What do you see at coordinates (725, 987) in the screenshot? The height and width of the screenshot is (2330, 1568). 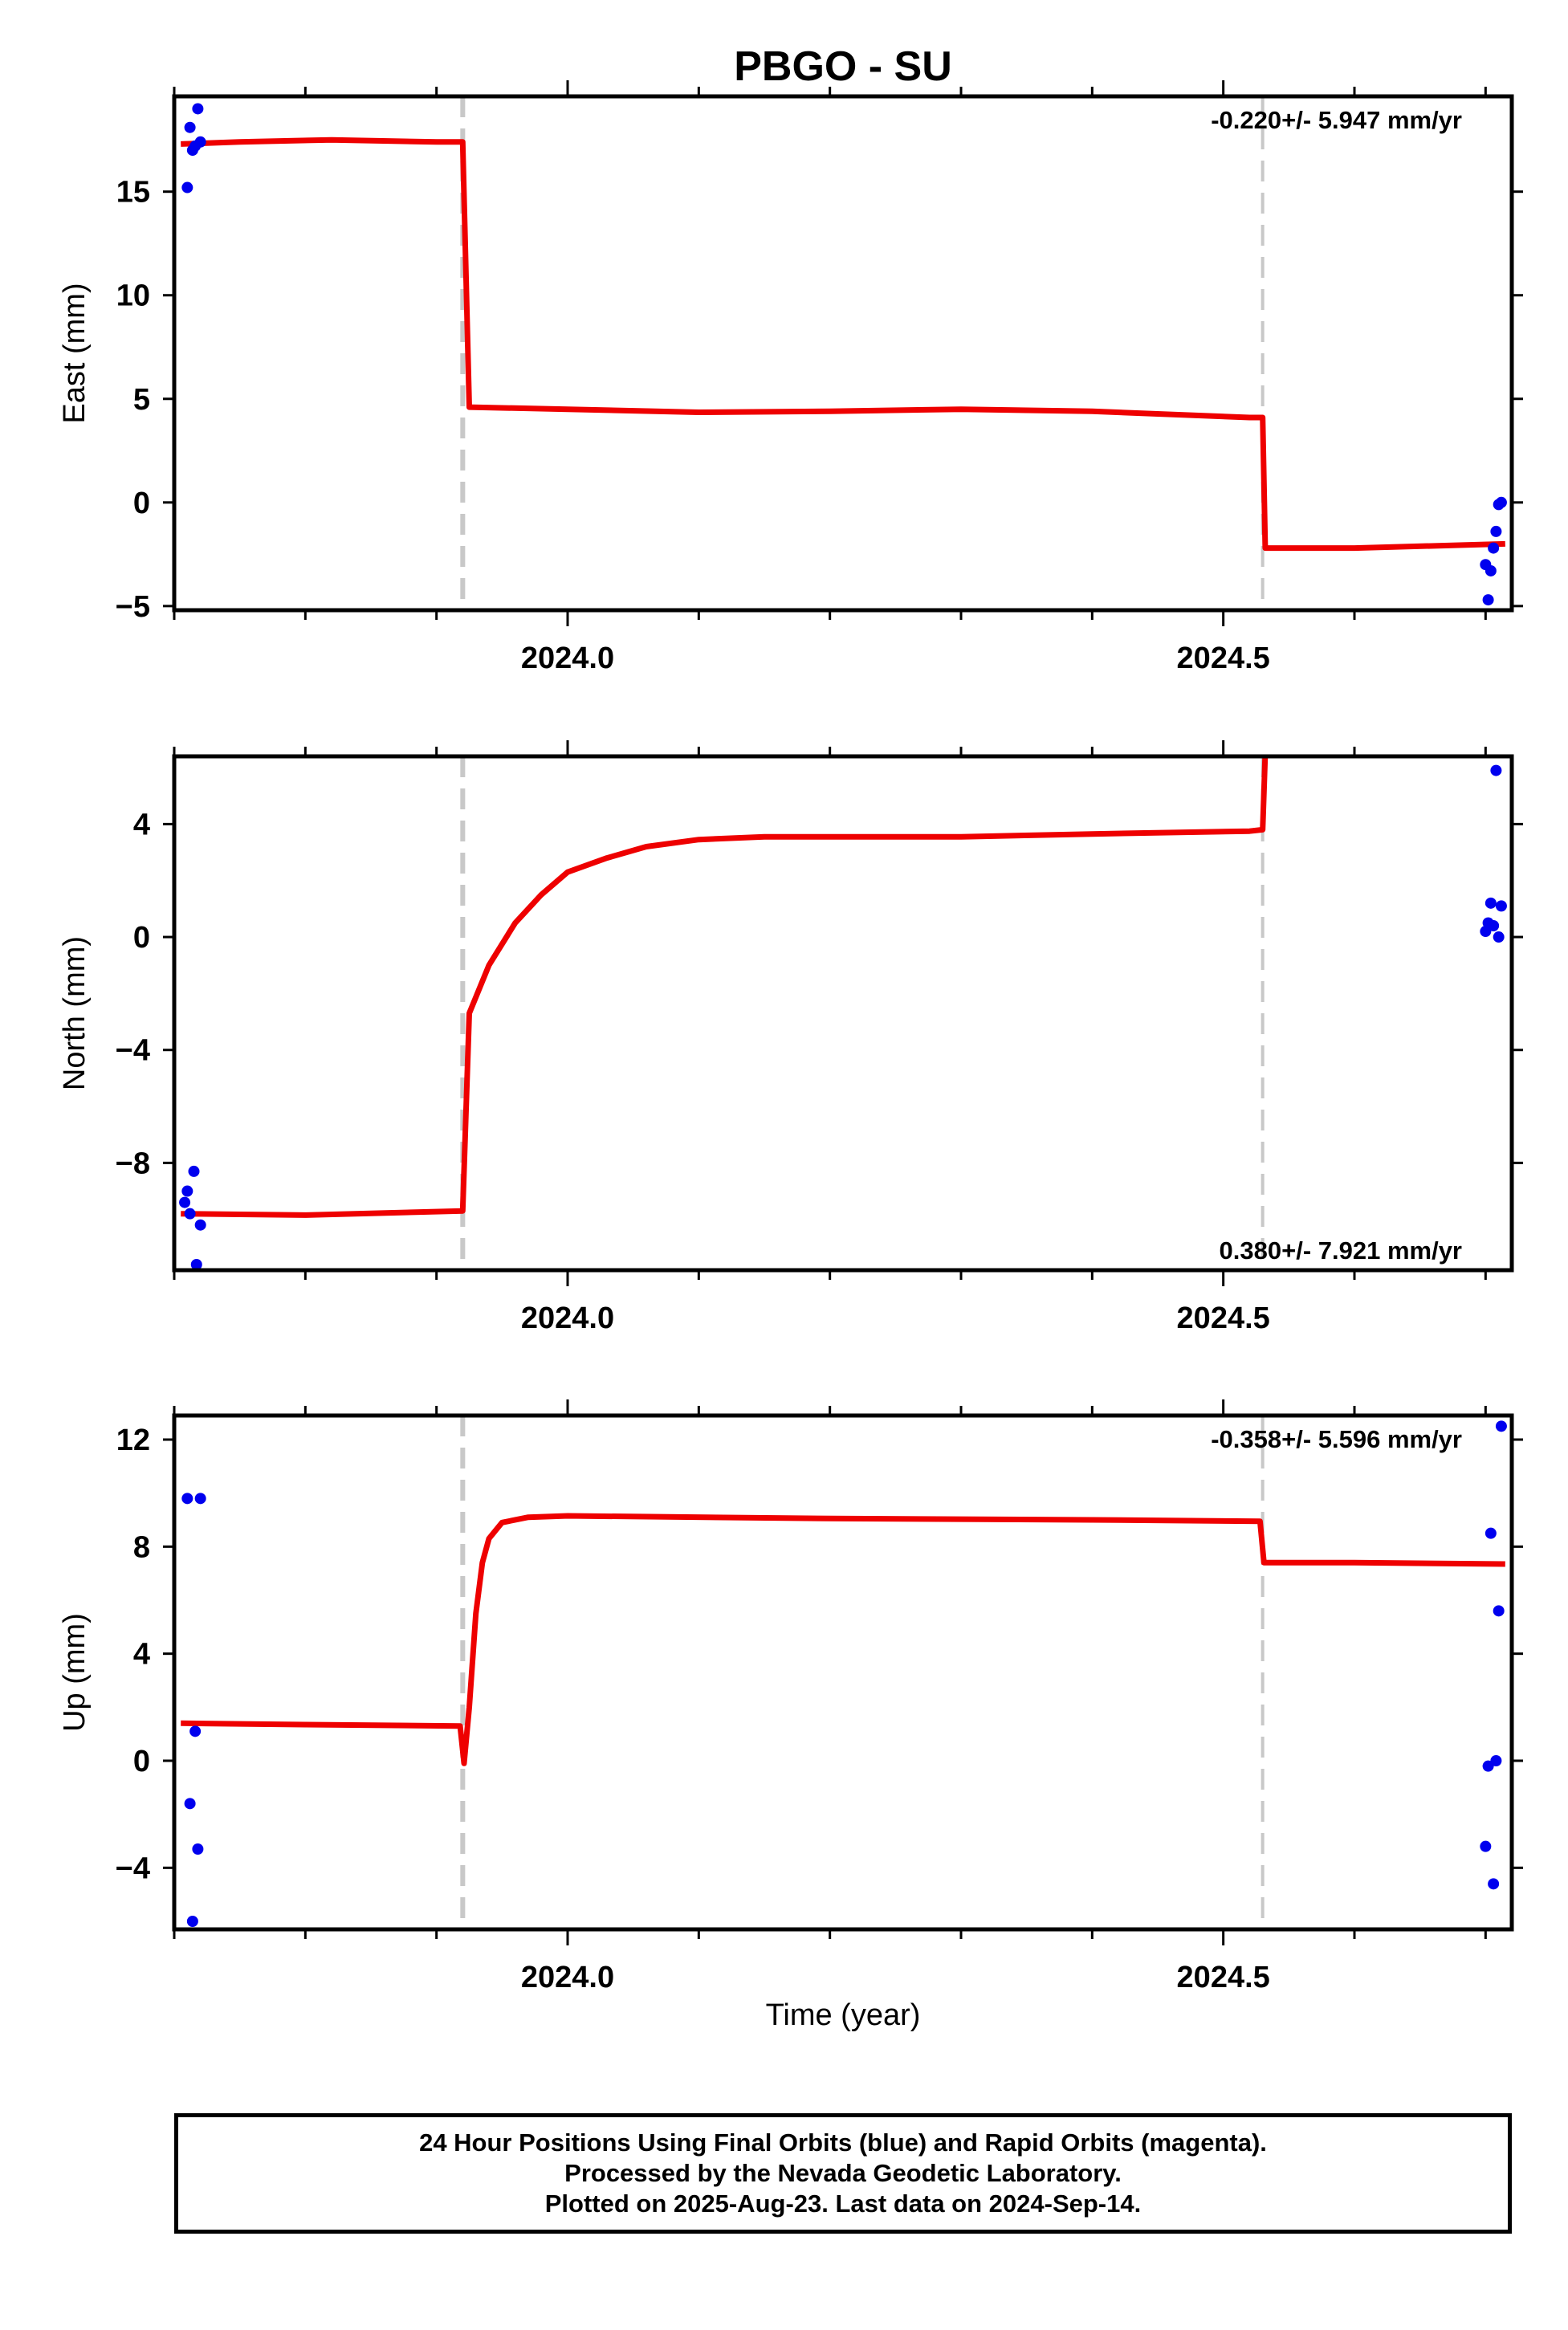 I see `north-model-line` at bounding box center [725, 987].